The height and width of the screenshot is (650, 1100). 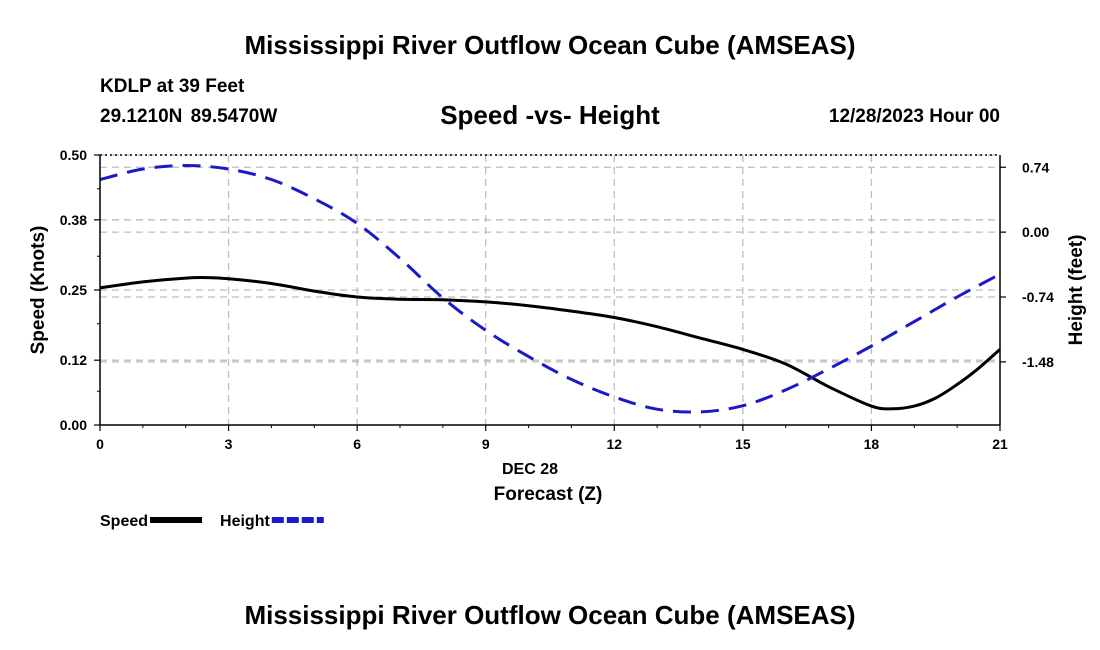 I want to click on x-tick-label: 0, so click(x=100, y=444).